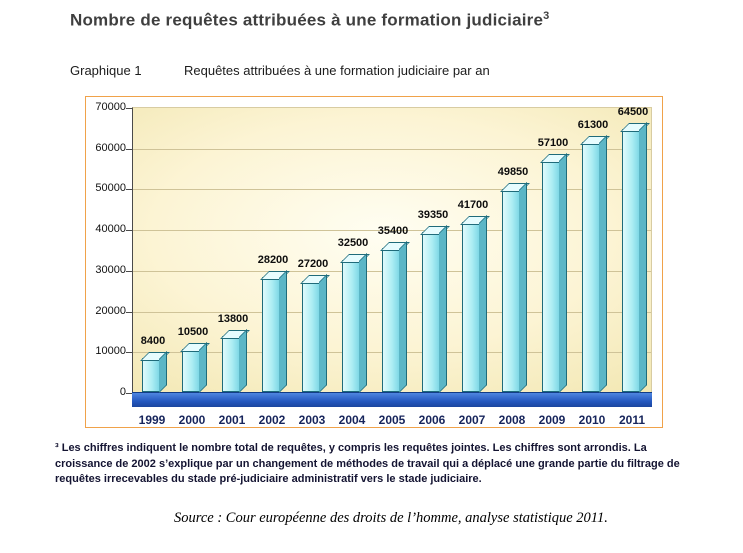  What do you see at coordinates (106, 254) in the screenshot?
I see `y-axis: 0 10000 20000 30000 40000 50000 60000 70000` at bounding box center [106, 254].